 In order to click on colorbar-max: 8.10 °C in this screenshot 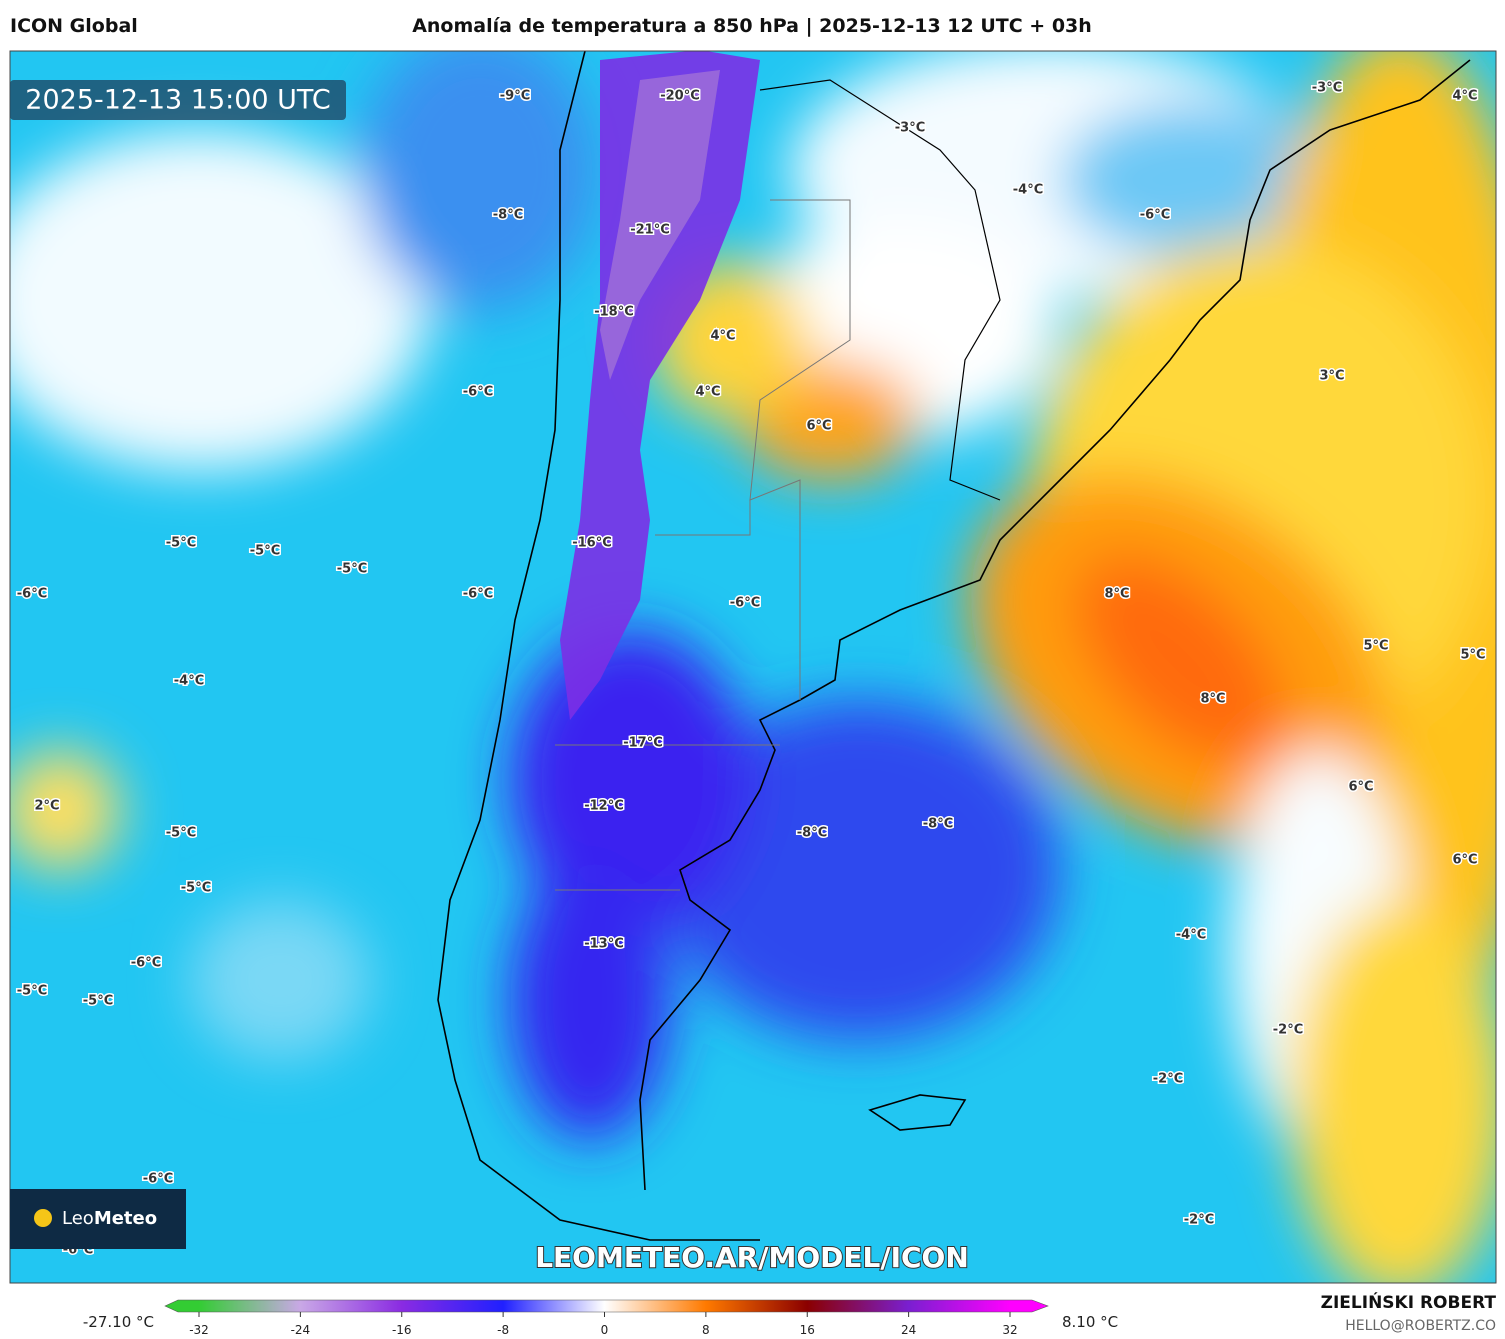, I will do `click(1090, 1322)`.